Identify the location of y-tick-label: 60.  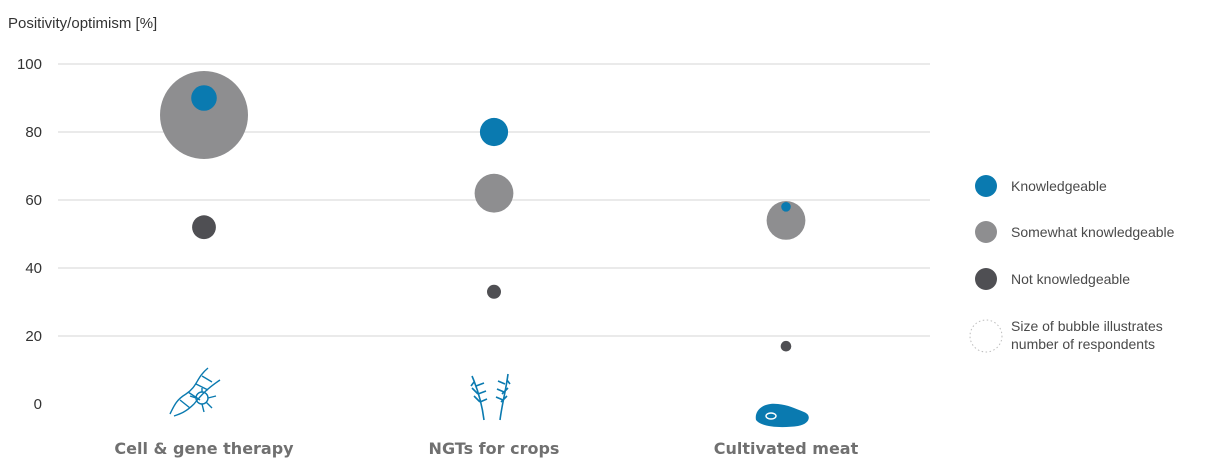
(33, 200).